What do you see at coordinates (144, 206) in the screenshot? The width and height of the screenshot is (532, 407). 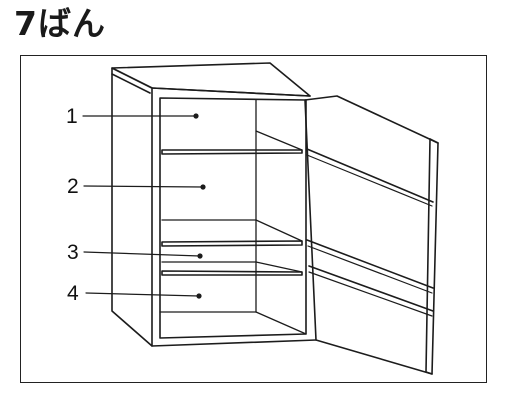 I see `callout-leaders` at bounding box center [144, 206].